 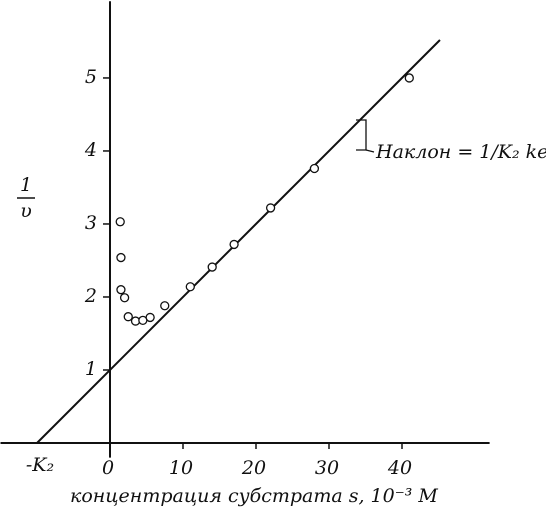 What do you see at coordinates (327, 468) in the screenshot?
I see `x-tick-label: 30` at bounding box center [327, 468].